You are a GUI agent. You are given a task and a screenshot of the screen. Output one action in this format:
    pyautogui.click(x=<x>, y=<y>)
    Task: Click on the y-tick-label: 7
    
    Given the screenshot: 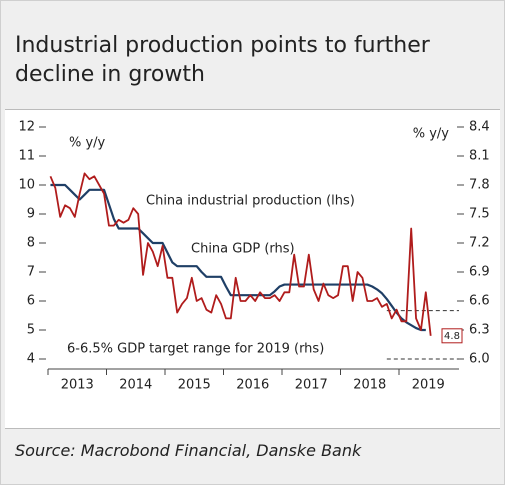 What is the action you would take?
    pyautogui.click(x=31, y=272)
    